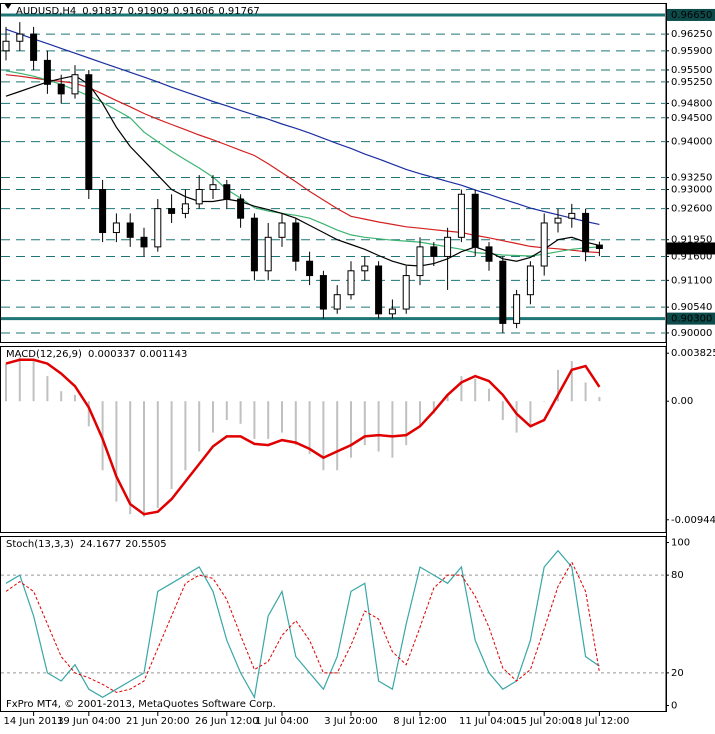  Describe the element at coordinates (691, 178) in the screenshot. I see `y-tick-label: 0.93250` at that location.